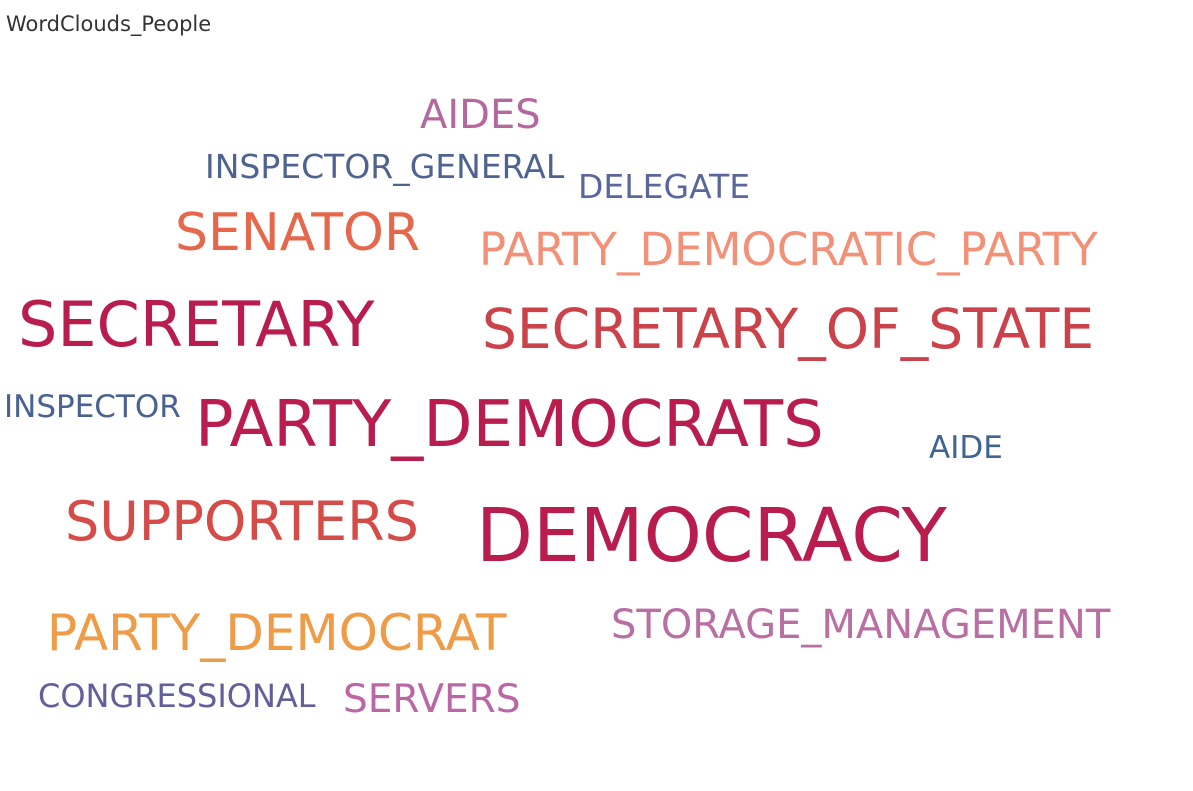 The width and height of the screenshot is (1193, 791). What do you see at coordinates (196, 324) in the screenshot?
I see `word-secretary: SECRETARY` at bounding box center [196, 324].